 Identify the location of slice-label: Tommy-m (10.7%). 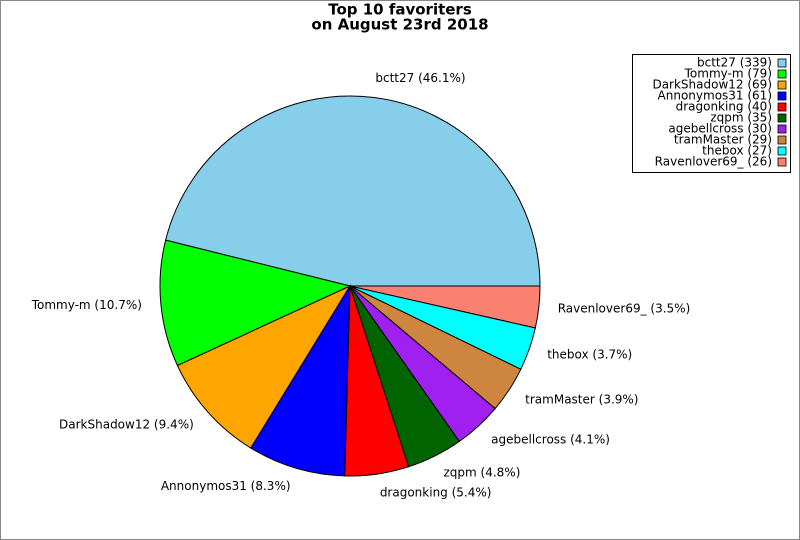
(86, 305).